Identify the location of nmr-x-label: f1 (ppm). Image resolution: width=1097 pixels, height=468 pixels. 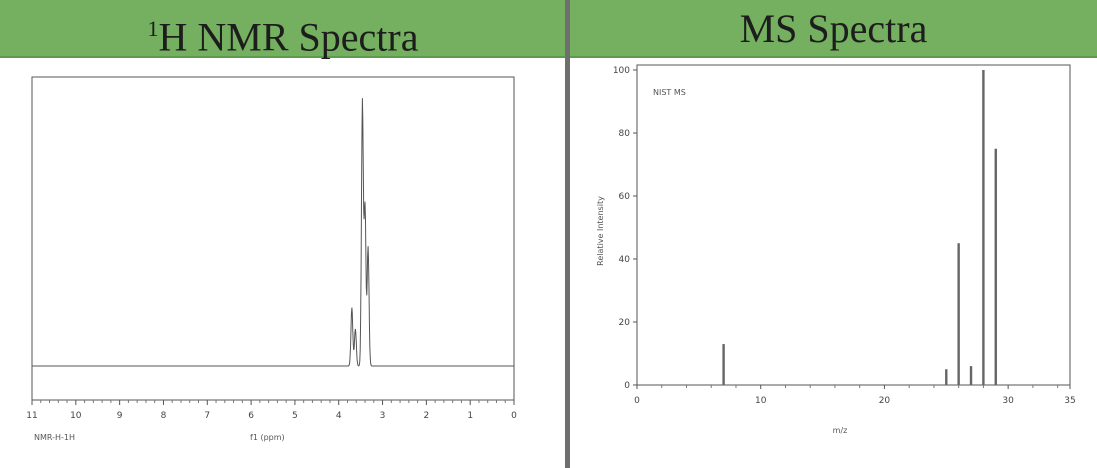
(267, 437).